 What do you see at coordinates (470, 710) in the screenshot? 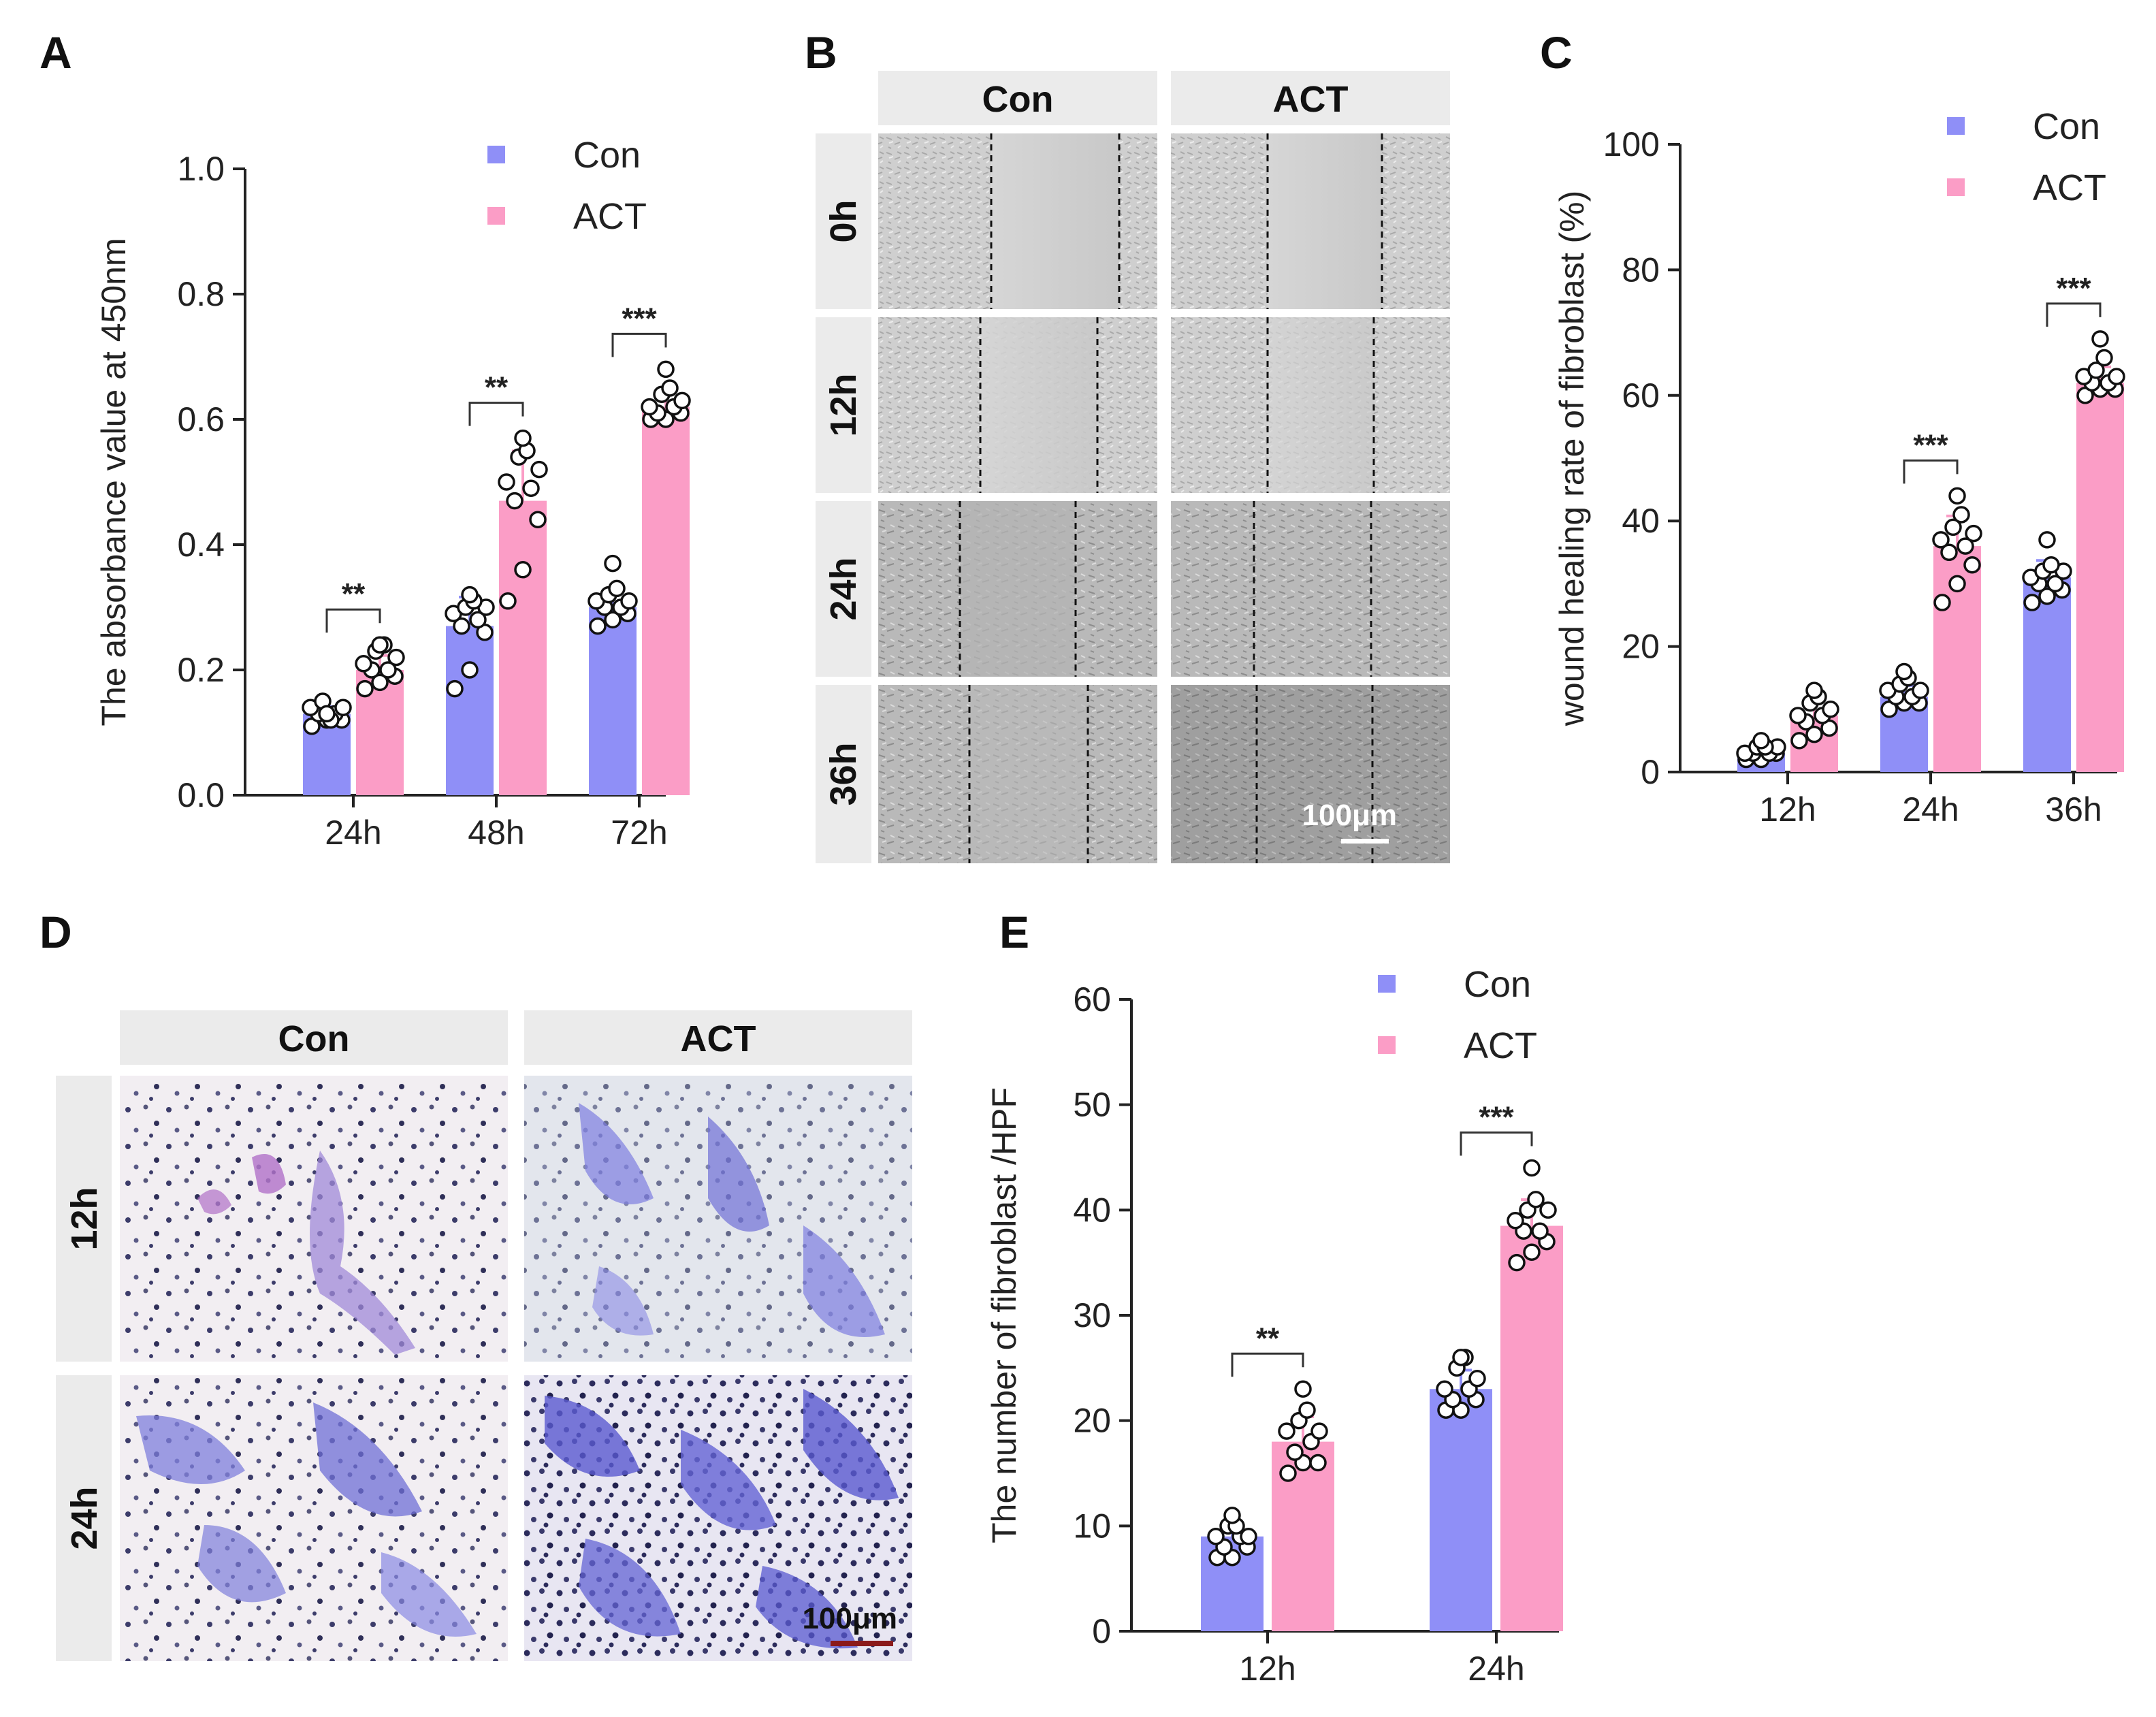
I see `bar-con-48h` at bounding box center [470, 710].